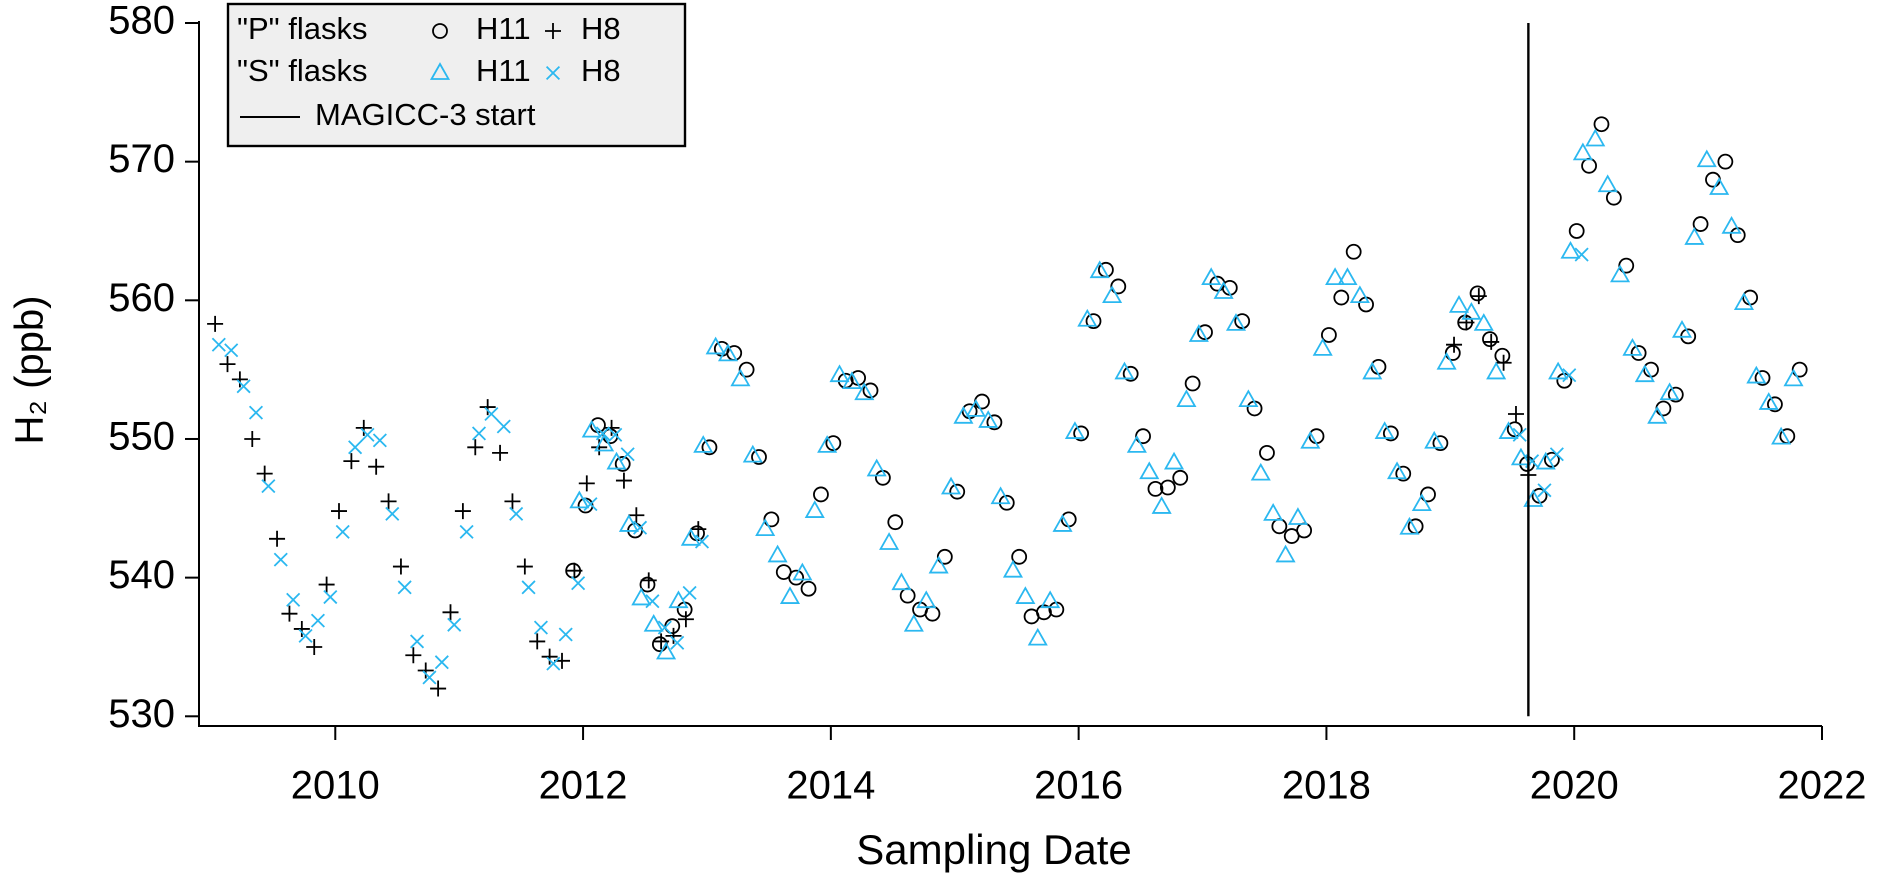 This screenshot has height=886, width=1879. What do you see at coordinates (601, 28) in the screenshot?
I see `legend-label: H8` at bounding box center [601, 28].